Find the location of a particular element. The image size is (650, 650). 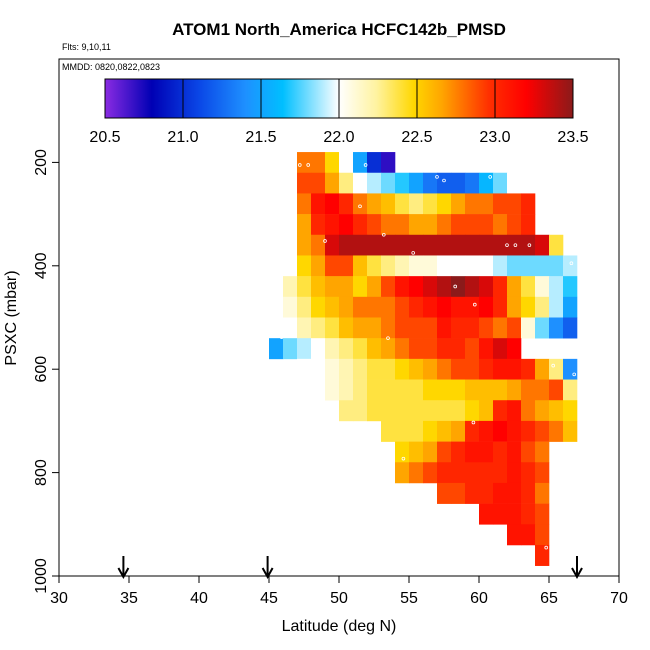

x-tick-label: 55 is located at coordinates (409, 598).